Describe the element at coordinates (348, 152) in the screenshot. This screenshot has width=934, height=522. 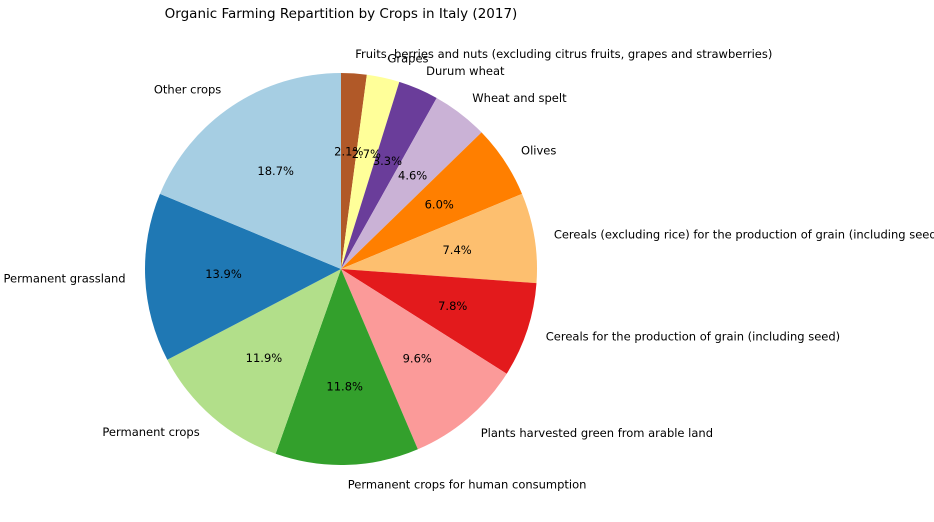
I see `slice-percent-label: 2.1%` at that location.